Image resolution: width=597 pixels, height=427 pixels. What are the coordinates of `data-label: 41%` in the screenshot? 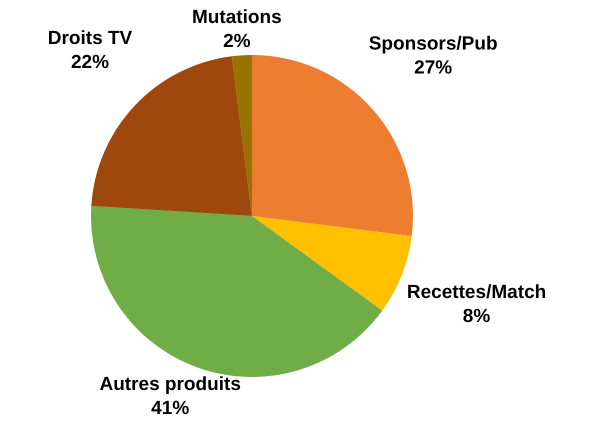 It's located at (170, 409).